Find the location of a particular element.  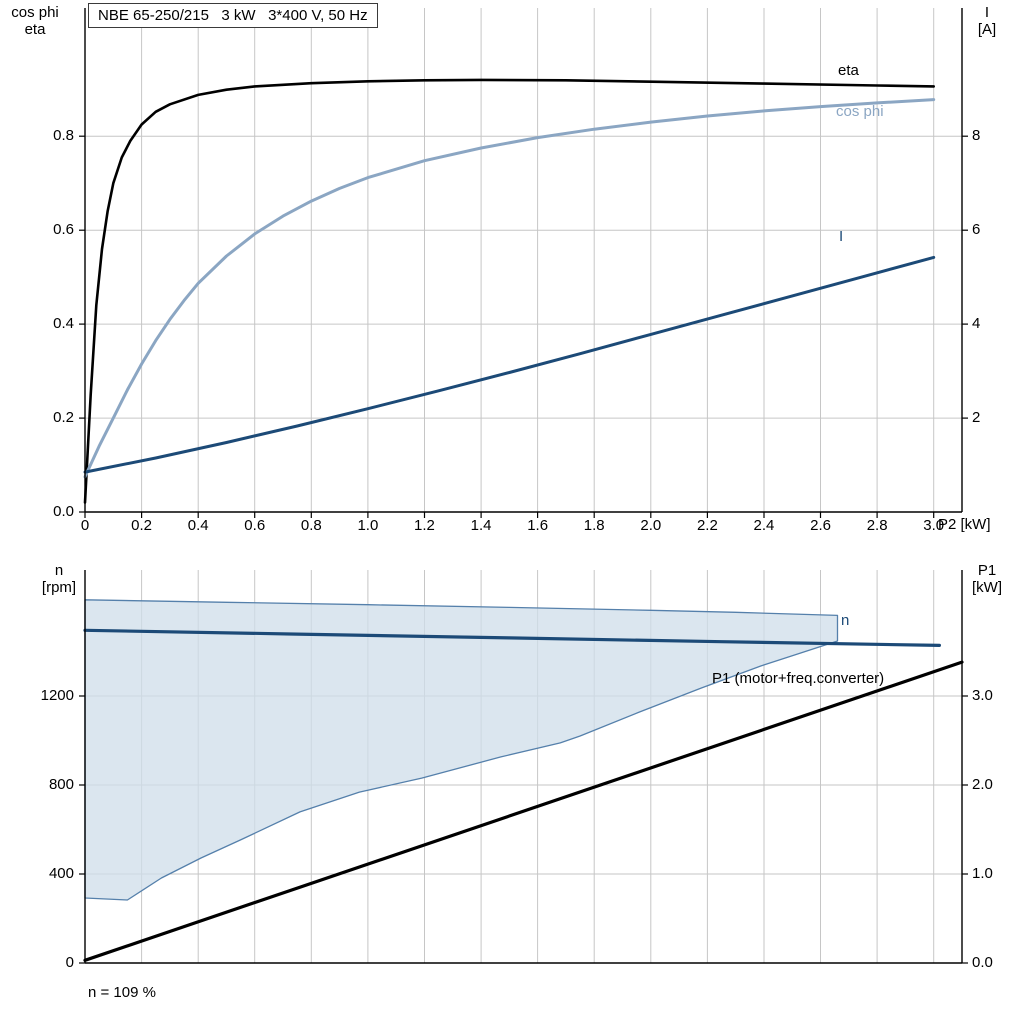

speed-curve is located at coordinates (512, 637).